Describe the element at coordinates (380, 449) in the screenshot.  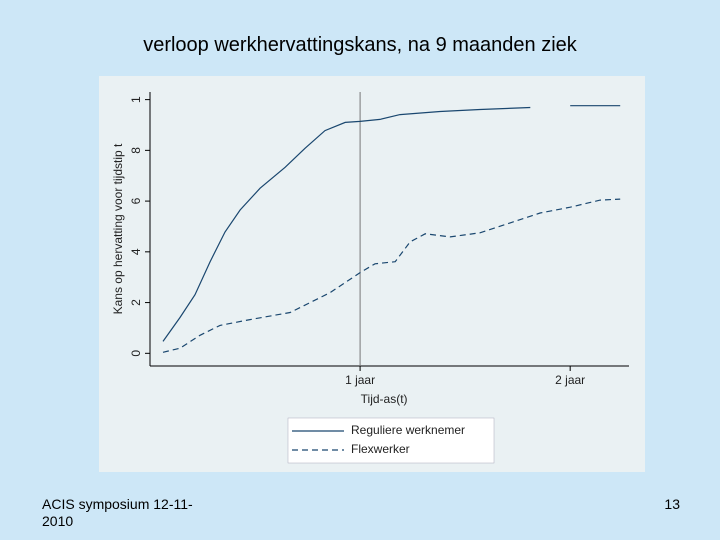
I see `legend-label: Flexwerker` at that location.